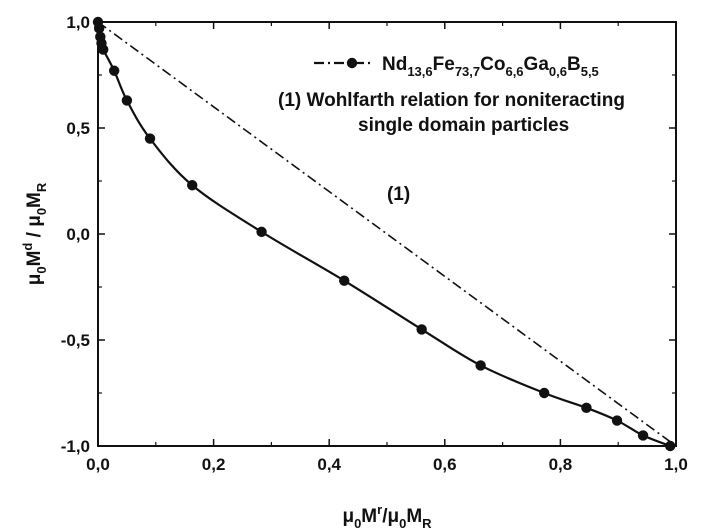 Image resolution: width=706 pixels, height=530 pixels. What do you see at coordinates (451, 100) in the screenshot?
I see `legend-reference-text-line1: (1) Wohlfarth relation for noniteracting` at bounding box center [451, 100].